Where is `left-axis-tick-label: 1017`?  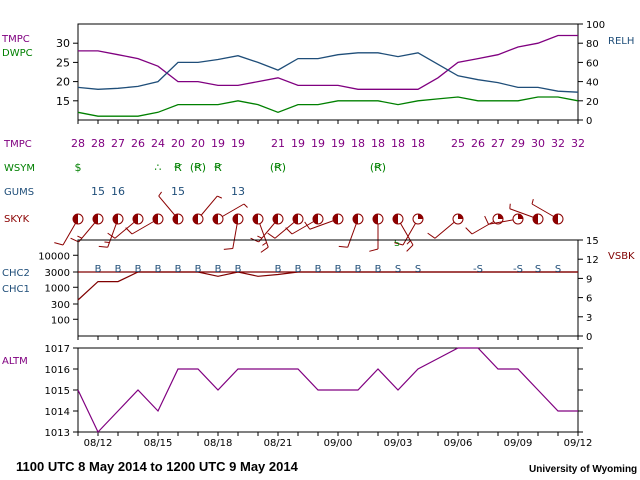 left-axis-tick-label: 1017 is located at coordinates (57, 349).